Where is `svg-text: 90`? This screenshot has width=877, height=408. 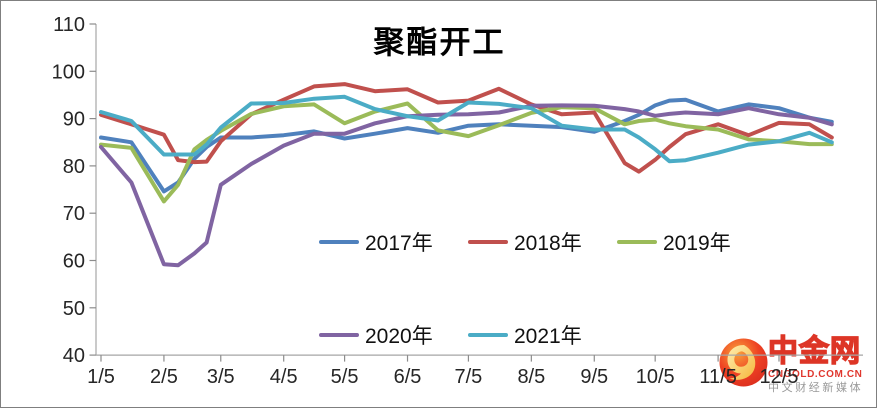
svg-text: 90 is located at coordinates (74, 120).